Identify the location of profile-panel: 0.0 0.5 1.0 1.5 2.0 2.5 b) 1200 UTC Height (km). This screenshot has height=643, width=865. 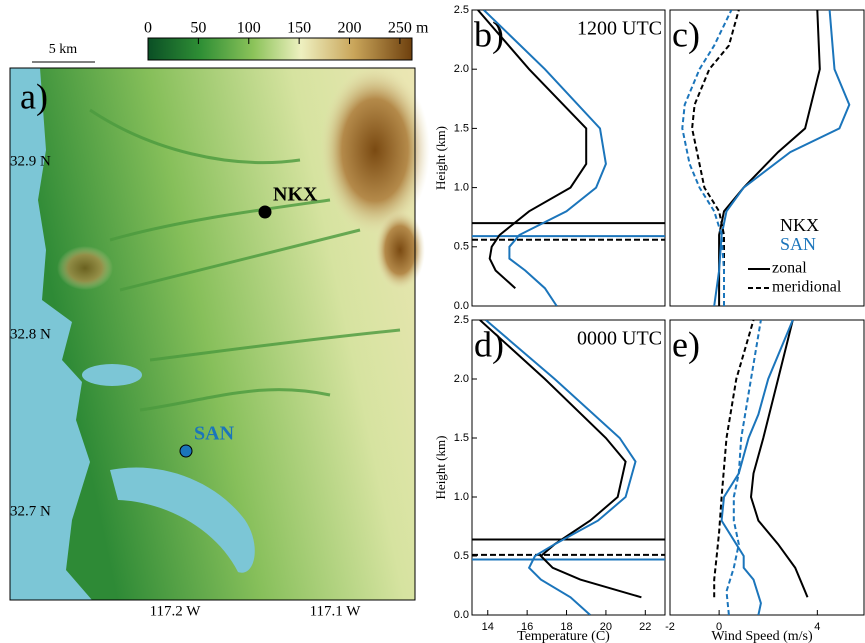
(549, 158).